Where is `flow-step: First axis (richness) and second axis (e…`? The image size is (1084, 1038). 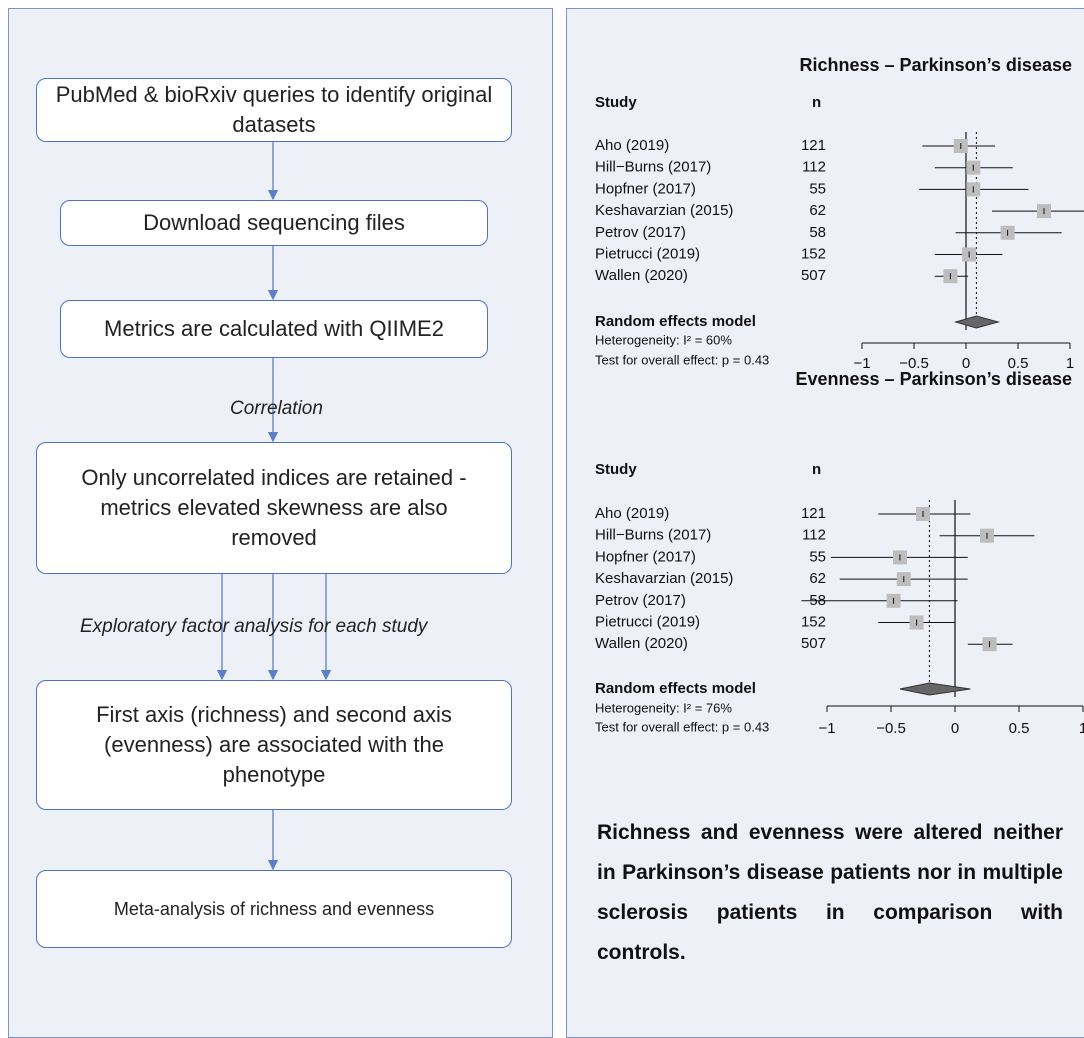 flow-step: First axis (richness) and second axis (e… is located at coordinates (274, 745).